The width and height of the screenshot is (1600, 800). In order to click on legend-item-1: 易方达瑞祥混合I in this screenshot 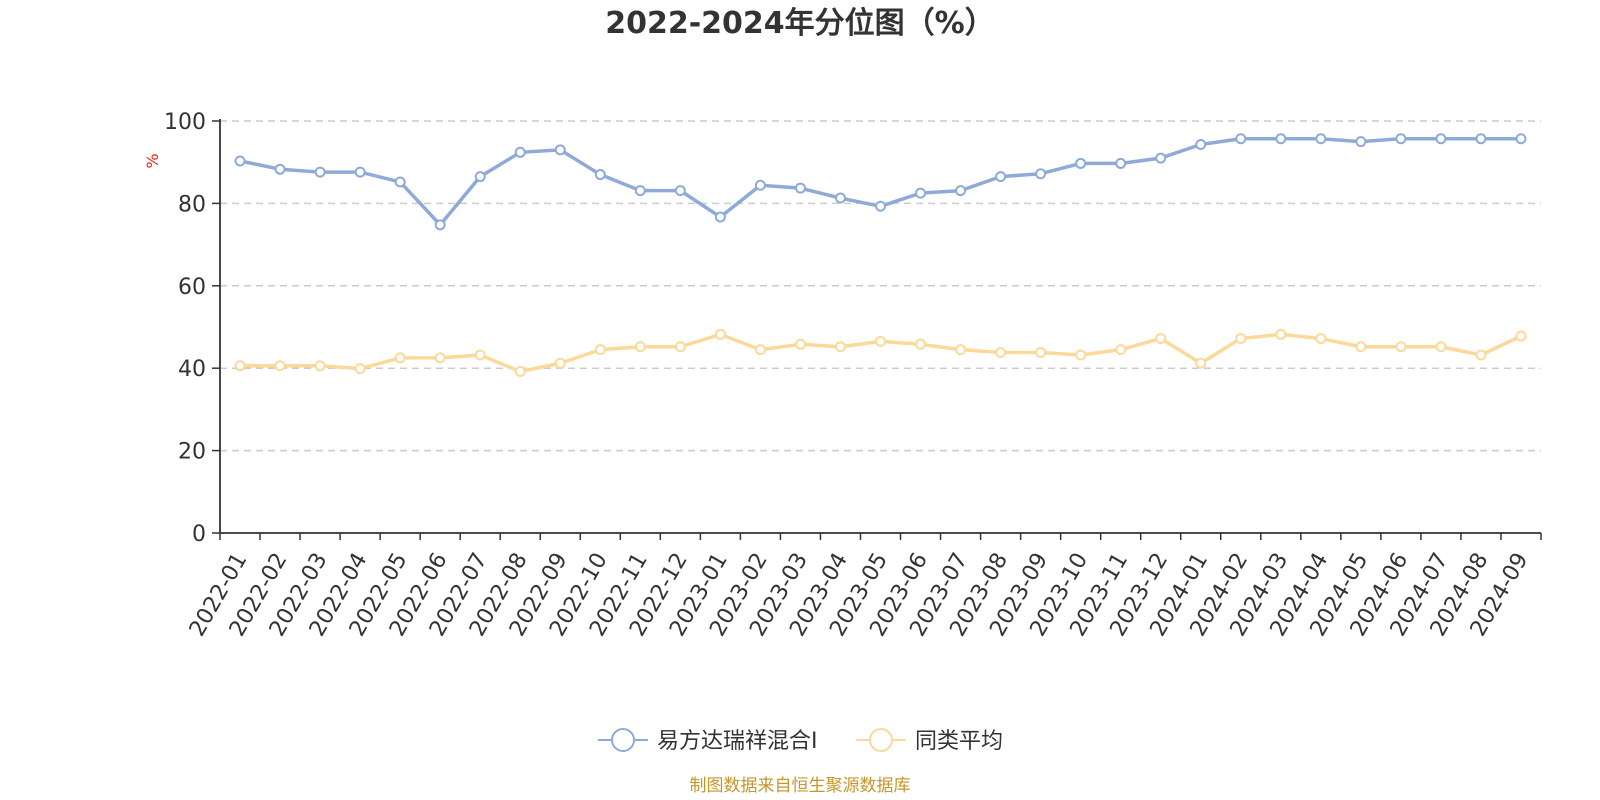, I will do `click(708, 741)`.